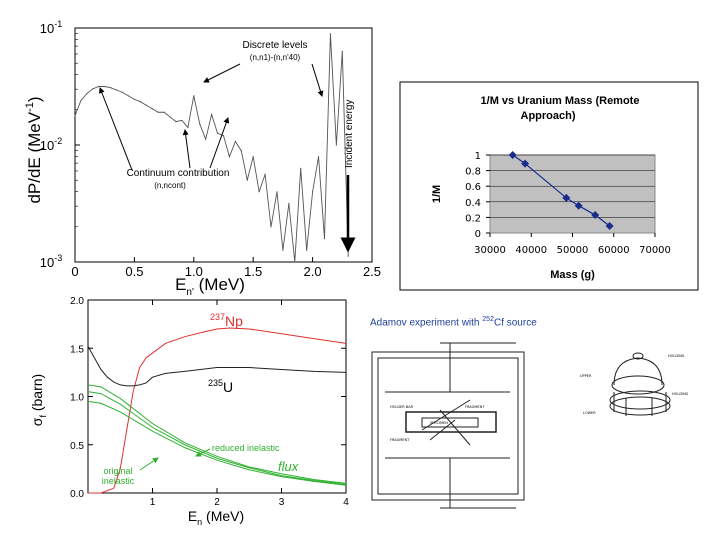  Describe the element at coordinates (572, 275) in the screenshot. I see `chart2-xlabel: Mass (g)` at that location.